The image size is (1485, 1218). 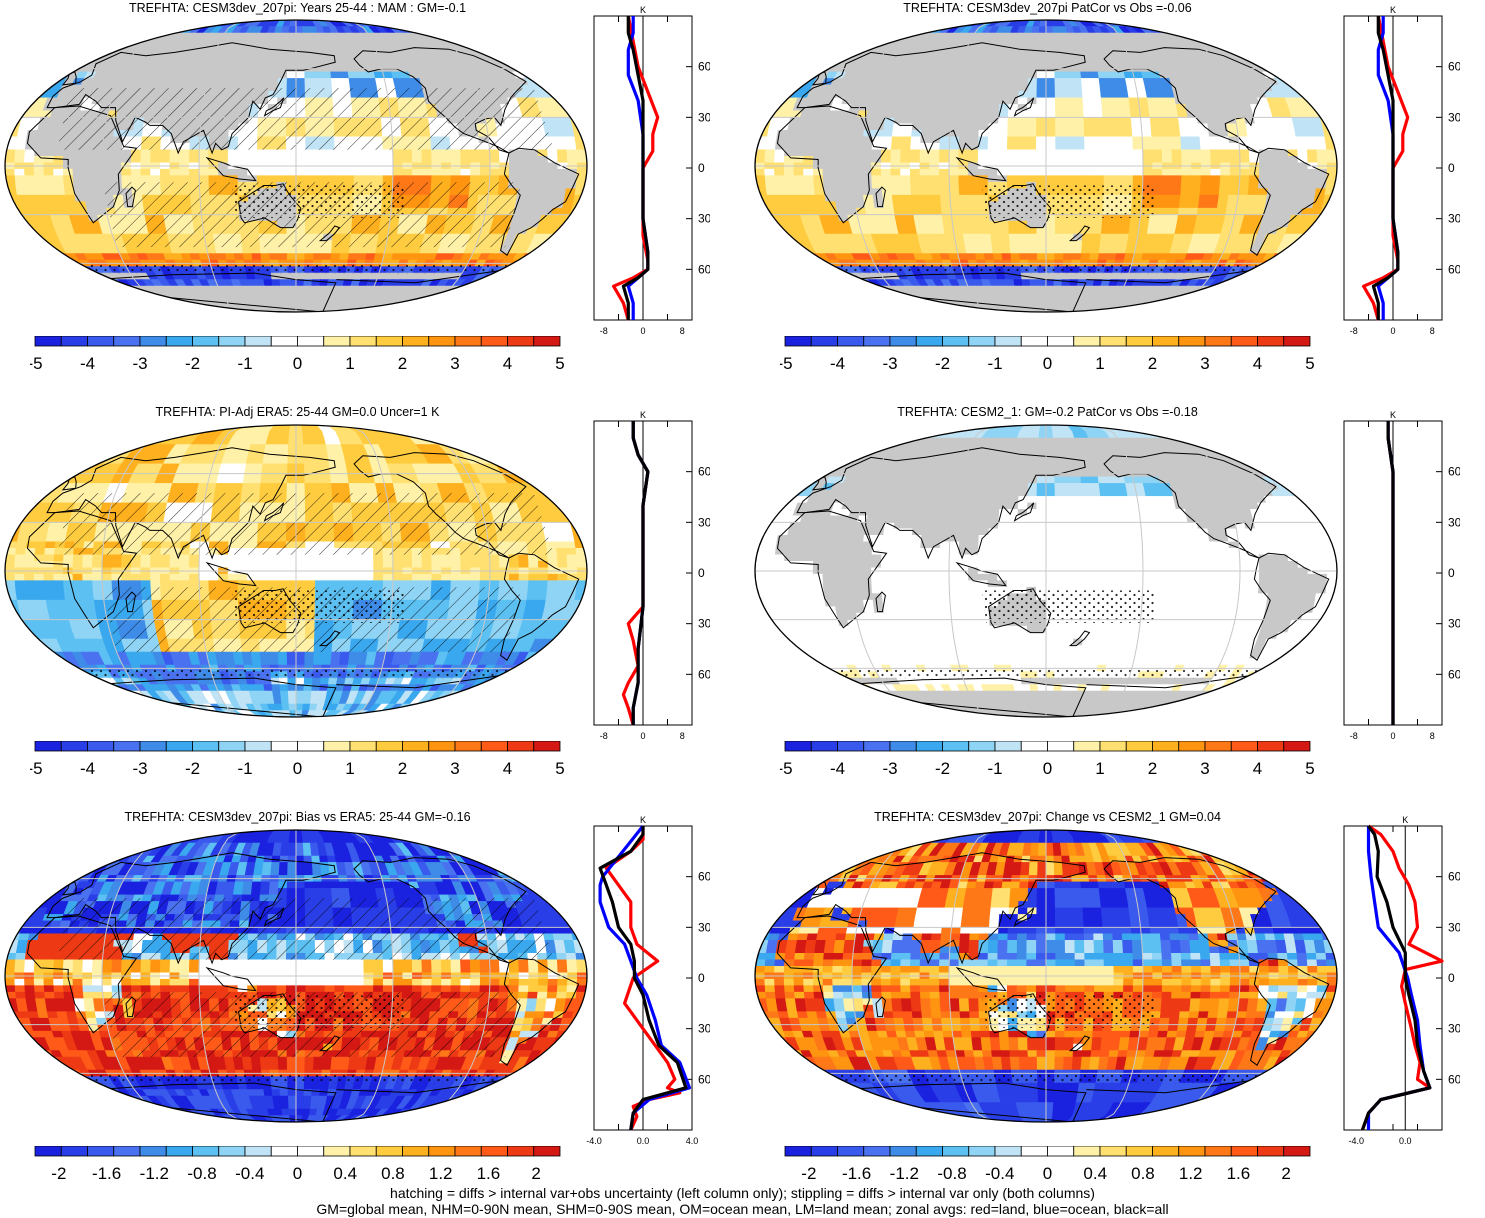 I want to click on colorbar-tick-label: 1, so click(x=349, y=768).